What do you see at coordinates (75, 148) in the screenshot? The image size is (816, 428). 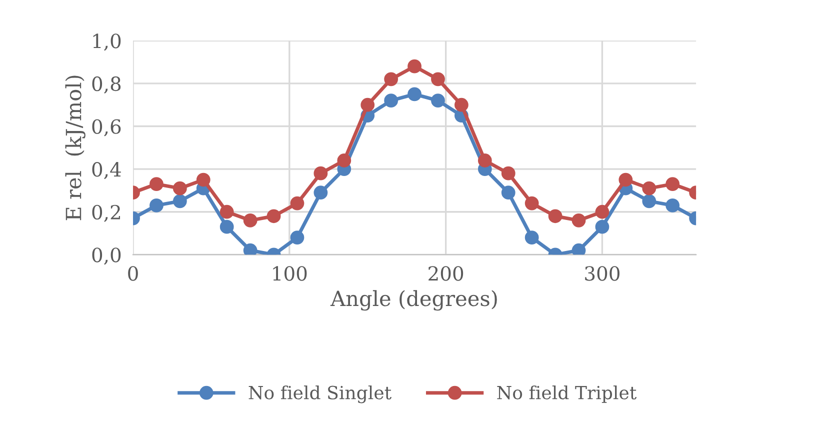 I see `y-axis-title: E rel (kJ/mol)` at bounding box center [75, 148].